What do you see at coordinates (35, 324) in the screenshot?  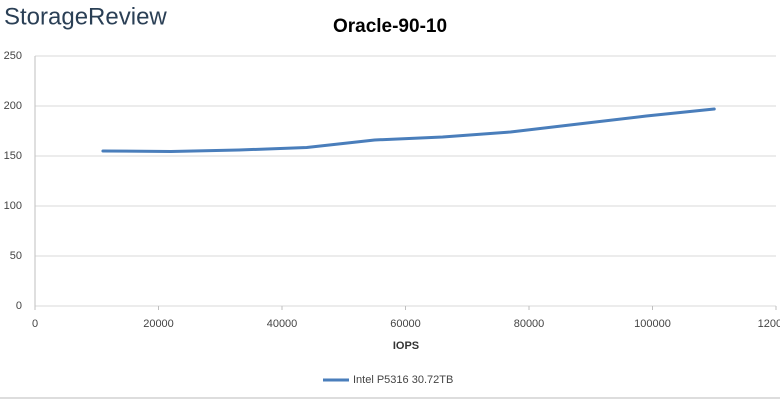 I see `x-tick-label: 0` at bounding box center [35, 324].